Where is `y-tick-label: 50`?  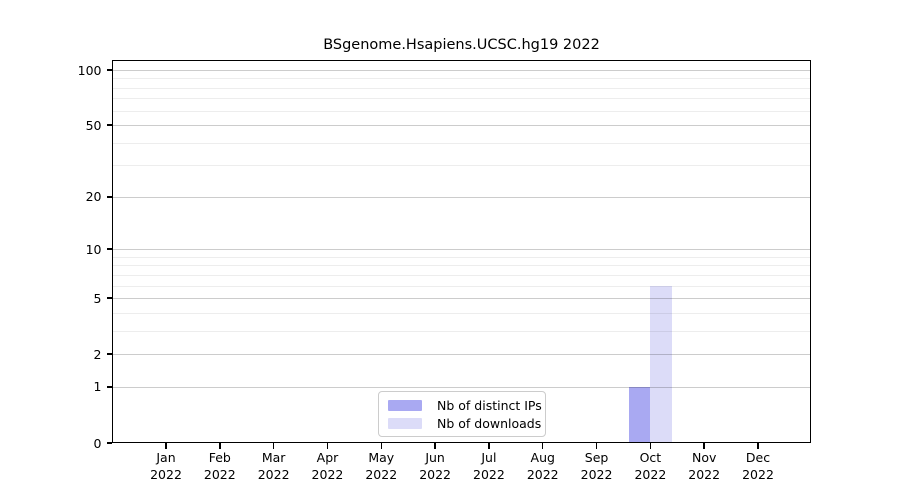
y-tick-label: 50 is located at coordinates (93, 125).